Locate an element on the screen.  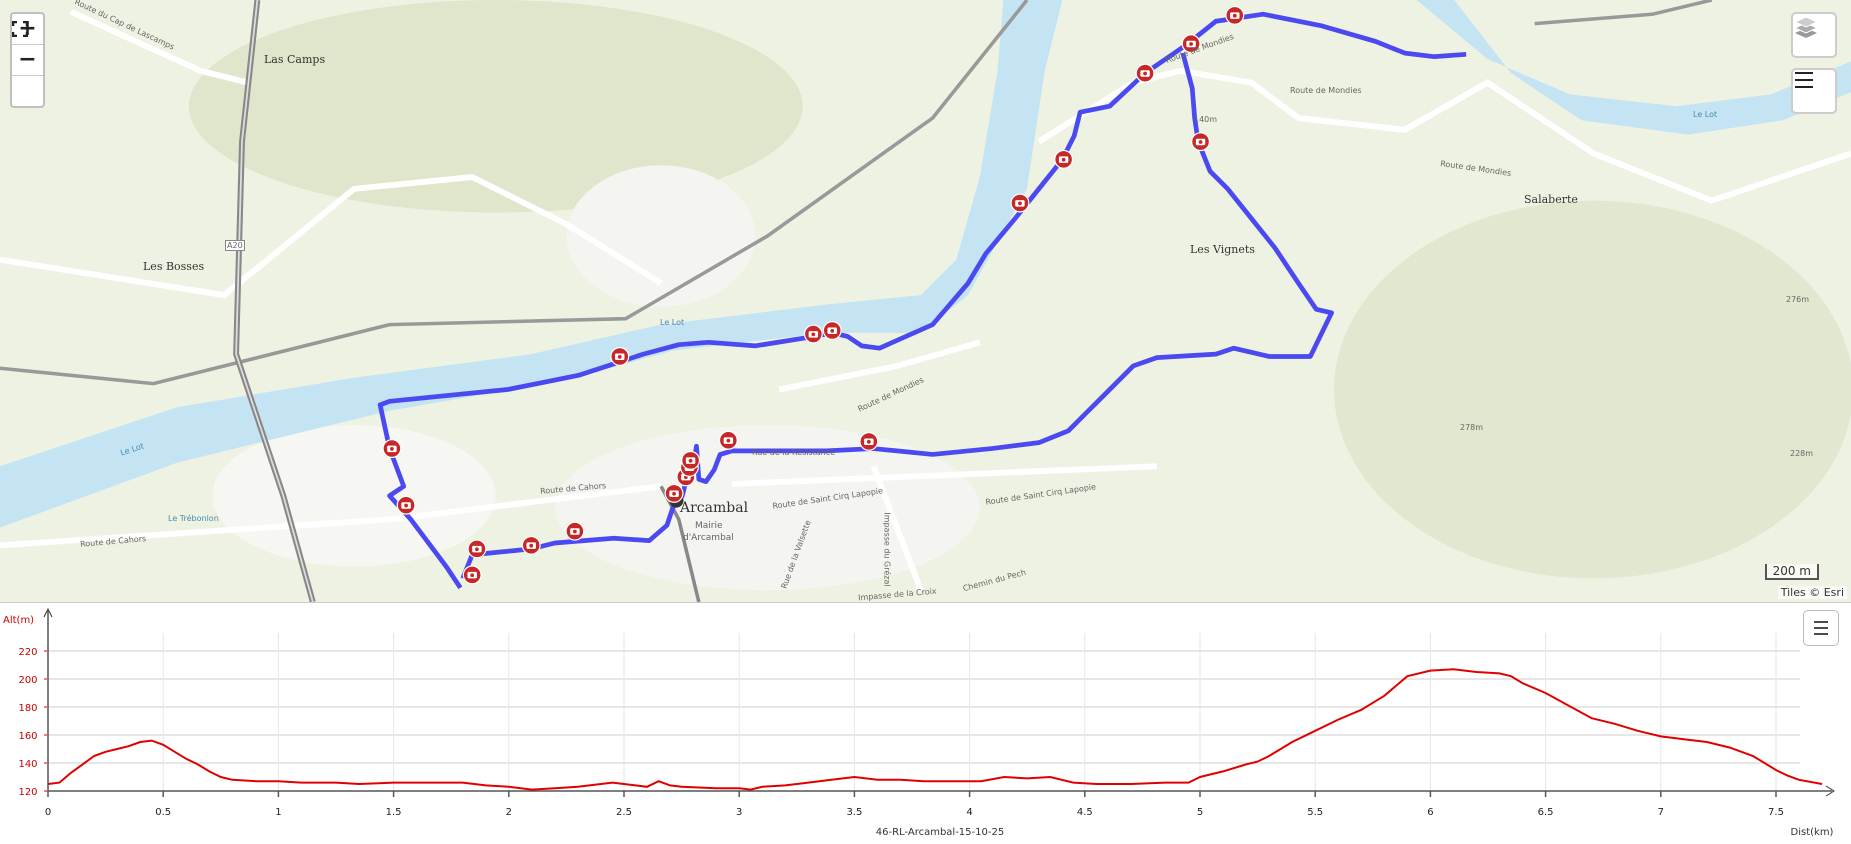
road-shield: A20 is located at coordinates (235, 245).